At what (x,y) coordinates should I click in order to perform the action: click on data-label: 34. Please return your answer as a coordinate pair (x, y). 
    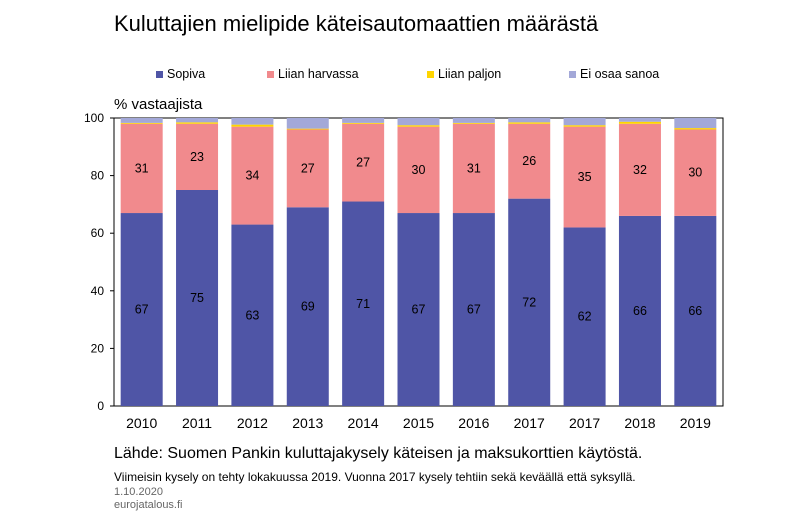
    Looking at the image, I should click on (252, 176).